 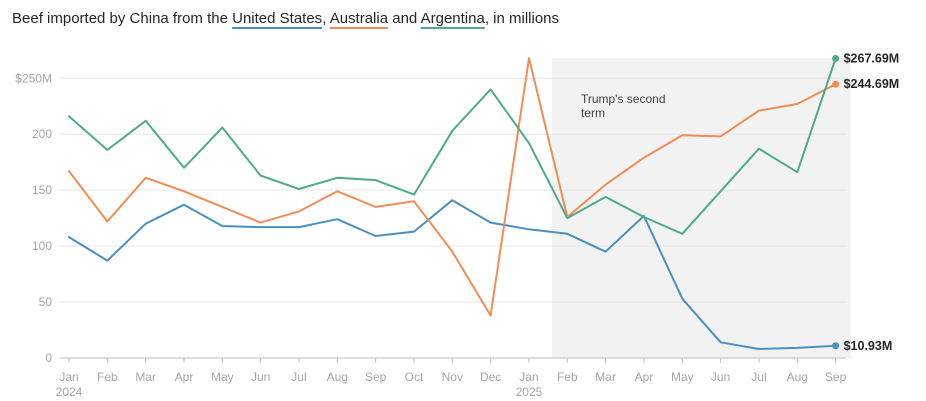 I want to click on title-suffix: , in millions, so click(x=522, y=18).